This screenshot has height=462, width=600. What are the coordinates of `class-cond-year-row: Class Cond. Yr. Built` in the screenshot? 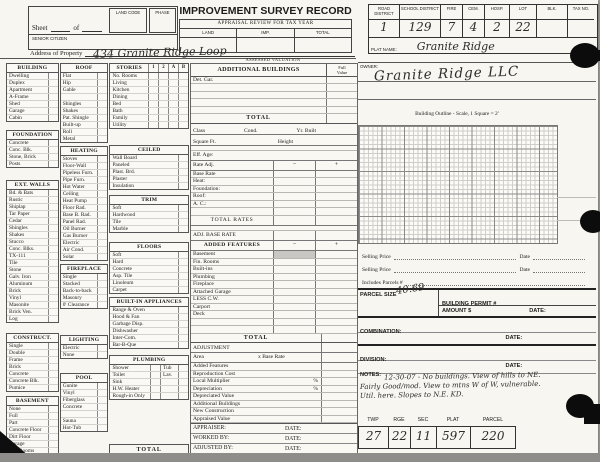 It's located at (274, 129).